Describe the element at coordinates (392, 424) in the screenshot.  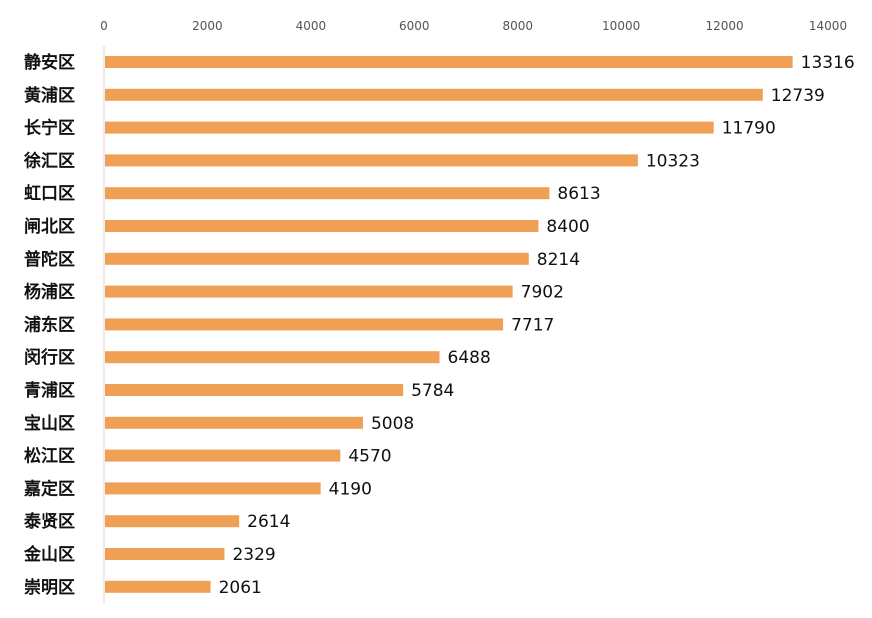
I see `data-label: 5008` at that location.